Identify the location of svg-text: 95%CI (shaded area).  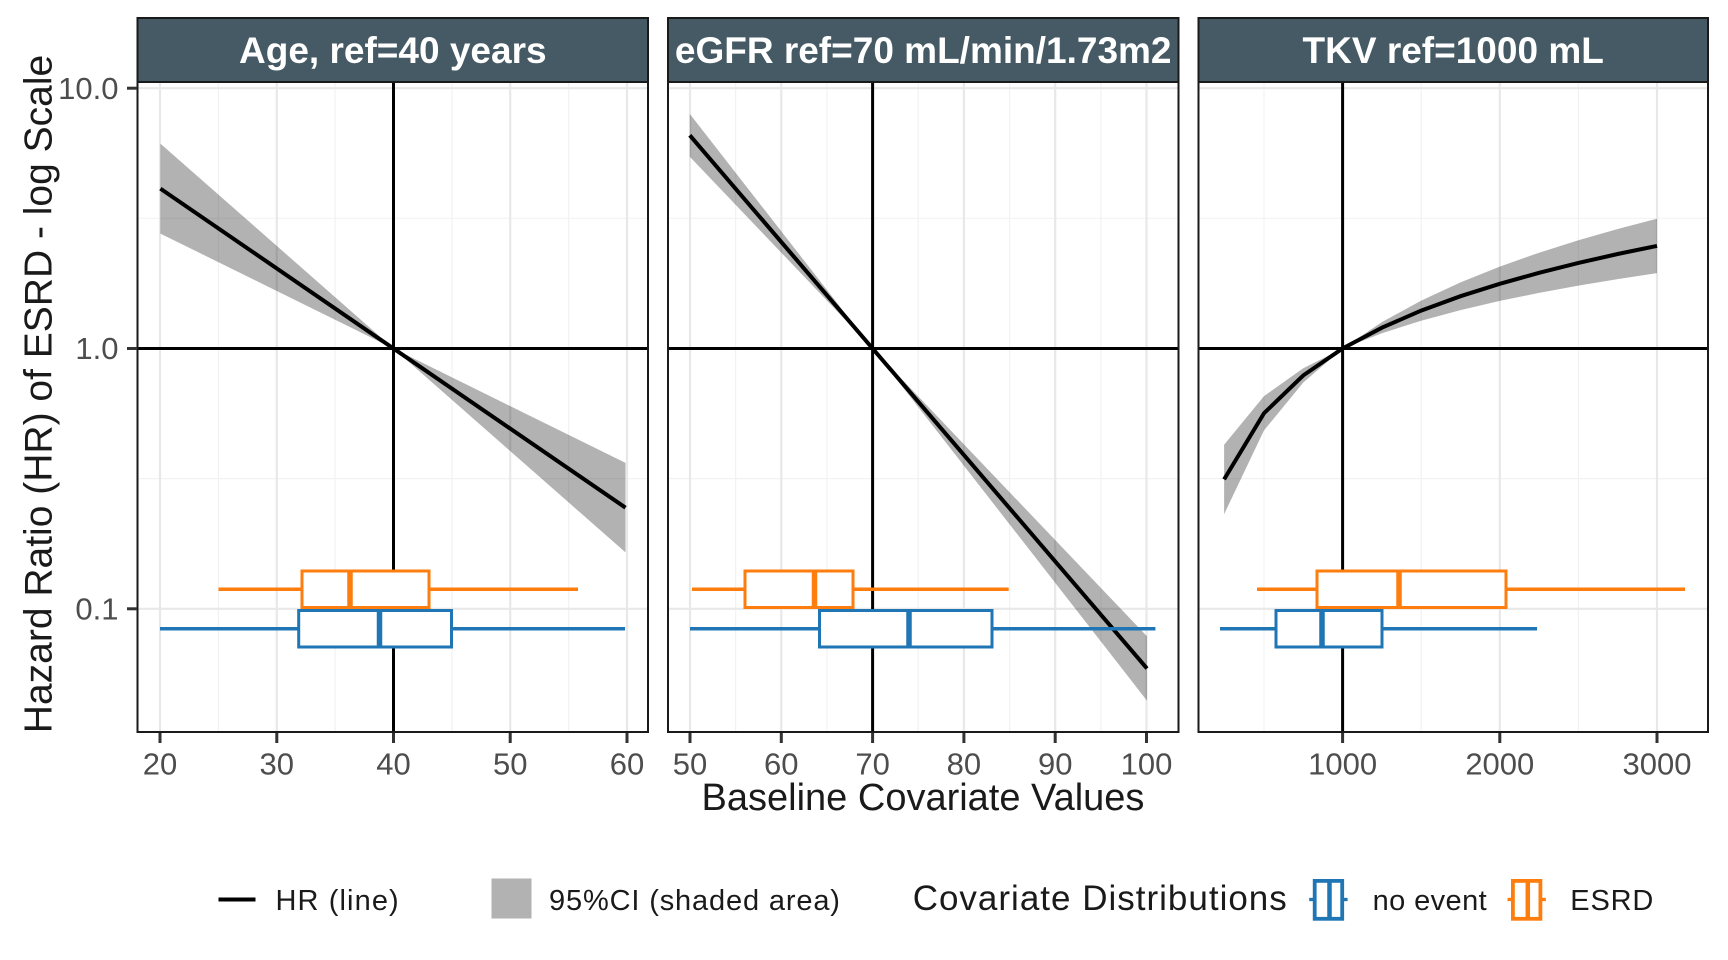
(695, 901).